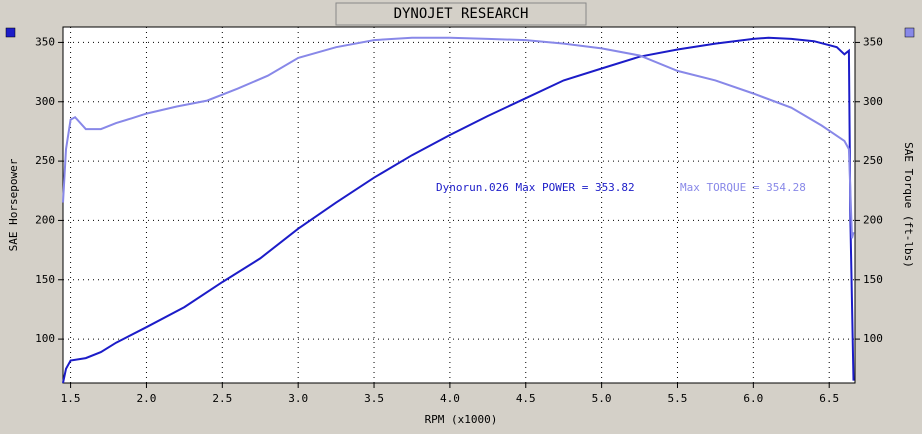 The height and width of the screenshot is (434, 922). Describe the element at coordinates (743, 187) in the screenshot. I see `annotation: Max TORQUE = 354.28` at that location.